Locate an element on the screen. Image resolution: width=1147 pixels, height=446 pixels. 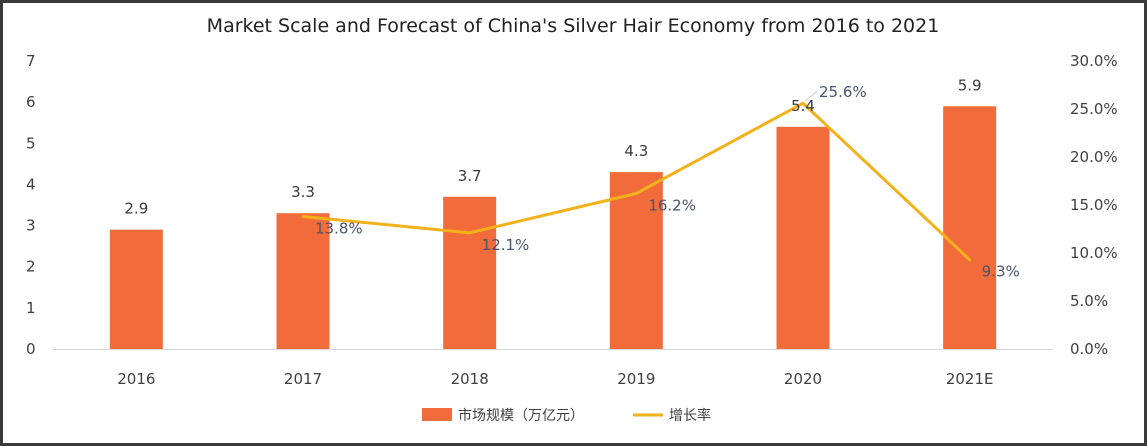
right-axis-tick-15.0%: 15.0% is located at coordinates (1094, 205).